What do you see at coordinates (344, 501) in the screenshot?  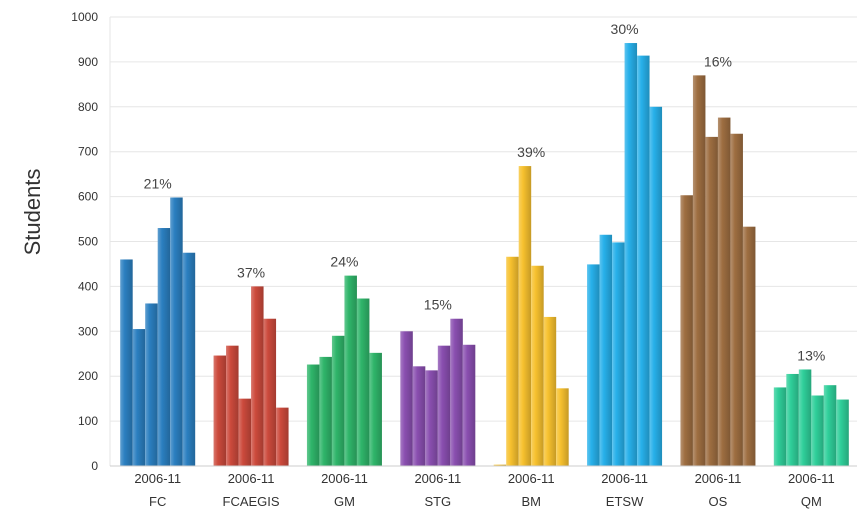 I see `category-label: GM` at bounding box center [344, 501].